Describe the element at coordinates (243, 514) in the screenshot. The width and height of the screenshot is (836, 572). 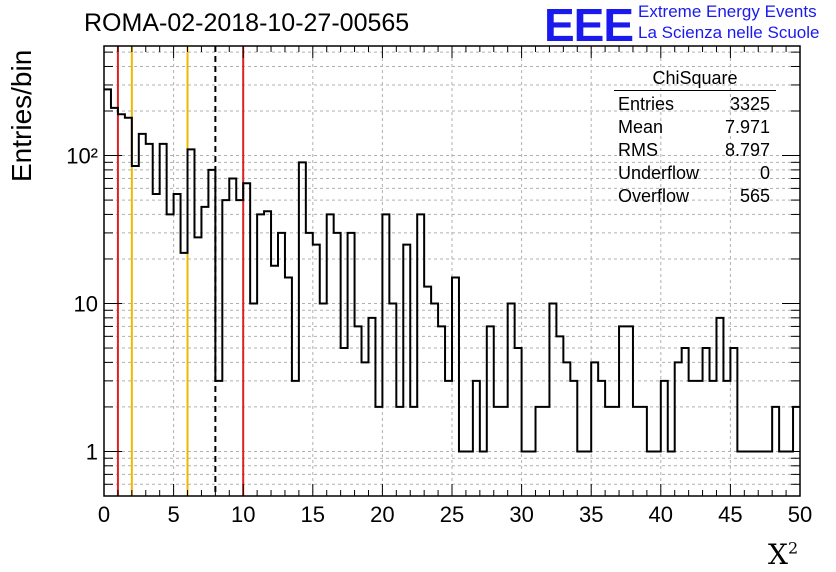
I see `x-tick-label: 10` at that location.